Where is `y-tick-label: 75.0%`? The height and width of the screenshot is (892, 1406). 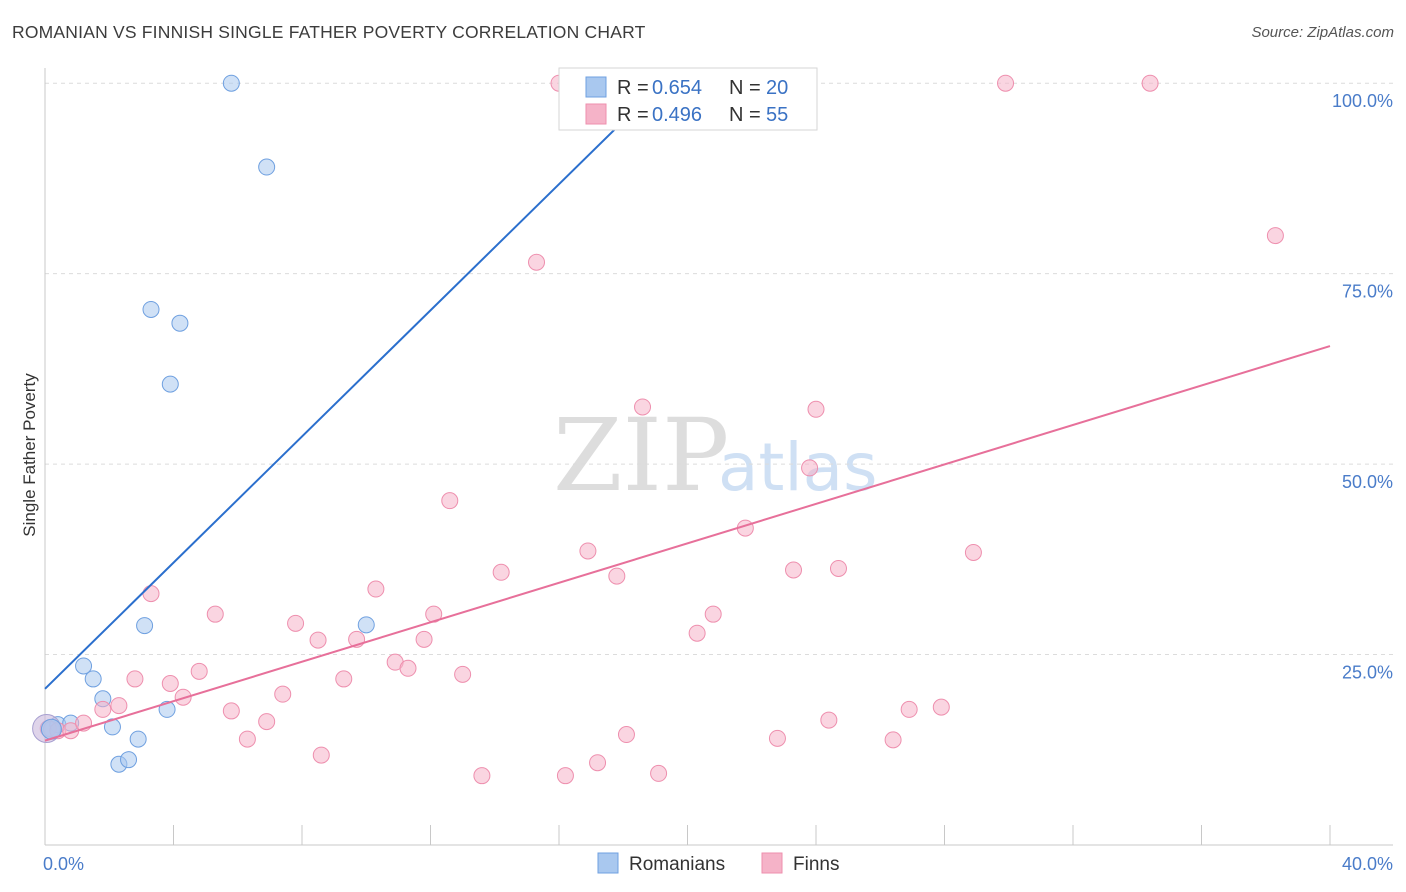 y-tick-label: 75.0% is located at coordinates (1367, 292).